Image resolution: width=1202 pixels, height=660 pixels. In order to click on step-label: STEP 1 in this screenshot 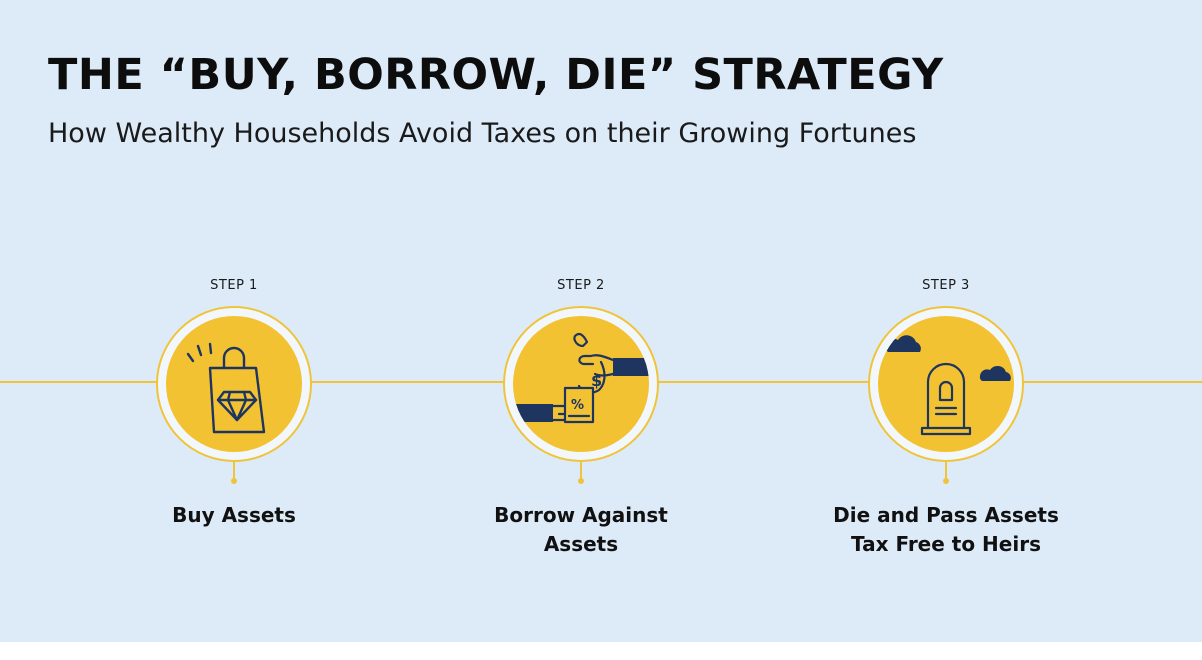, I will do `click(234, 285)`.